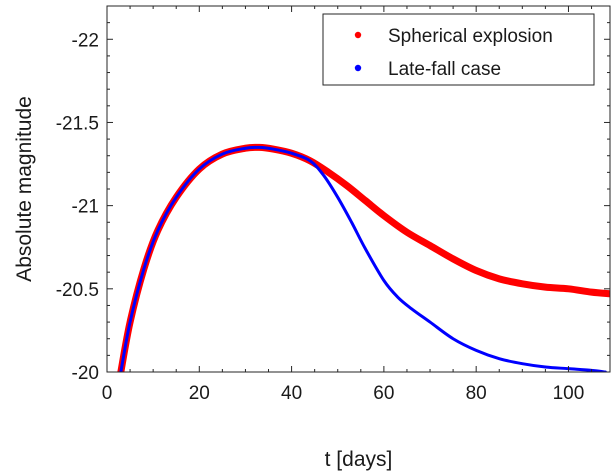 The width and height of the screenshot is (611, 471). Describe the element at coordinates (85, 40) in the screenshot. I see `y-tick-label: -22` at that location.